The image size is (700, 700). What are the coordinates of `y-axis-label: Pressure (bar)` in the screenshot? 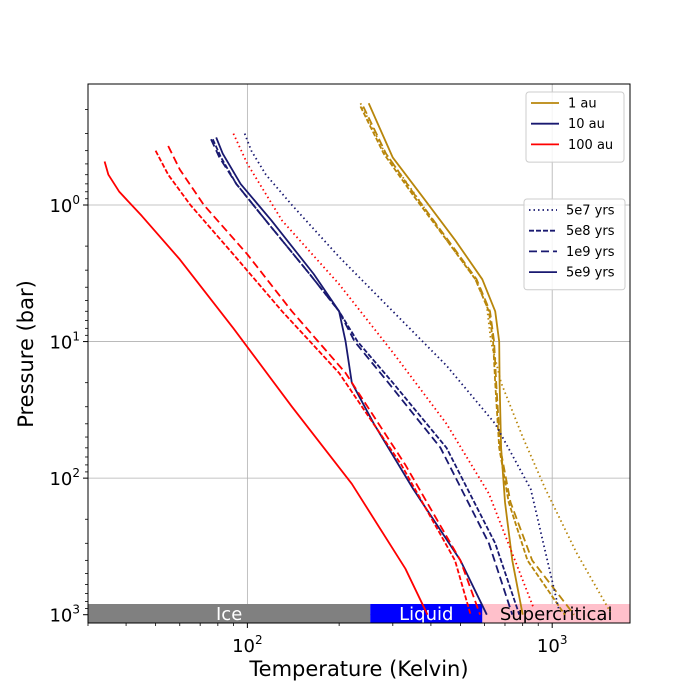 It's located at (26, 354).